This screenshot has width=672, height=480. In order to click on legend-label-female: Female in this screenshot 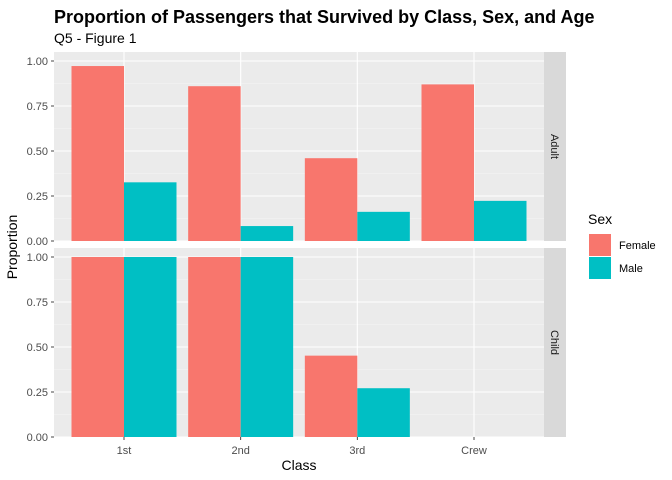, I will do `click(637, 246)`.